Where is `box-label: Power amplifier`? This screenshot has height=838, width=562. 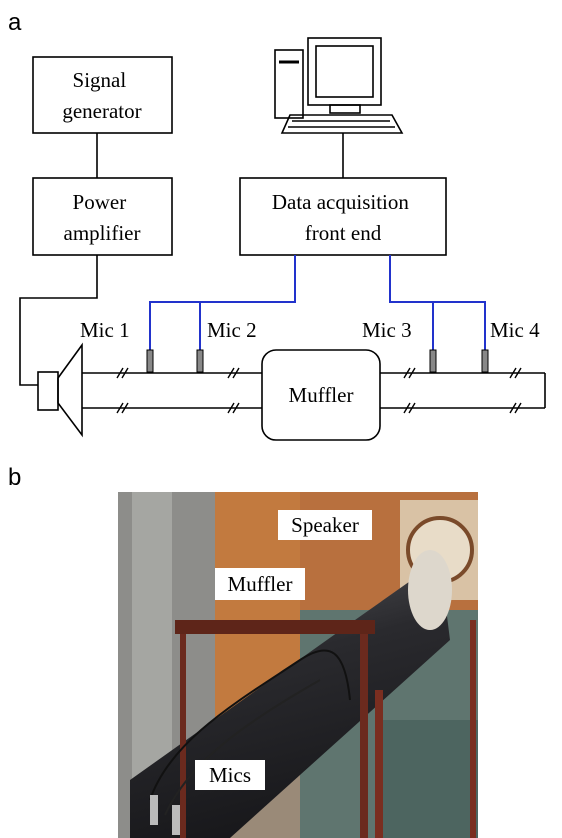
box-label: Power amplifier is located at coordinates (102, 217).